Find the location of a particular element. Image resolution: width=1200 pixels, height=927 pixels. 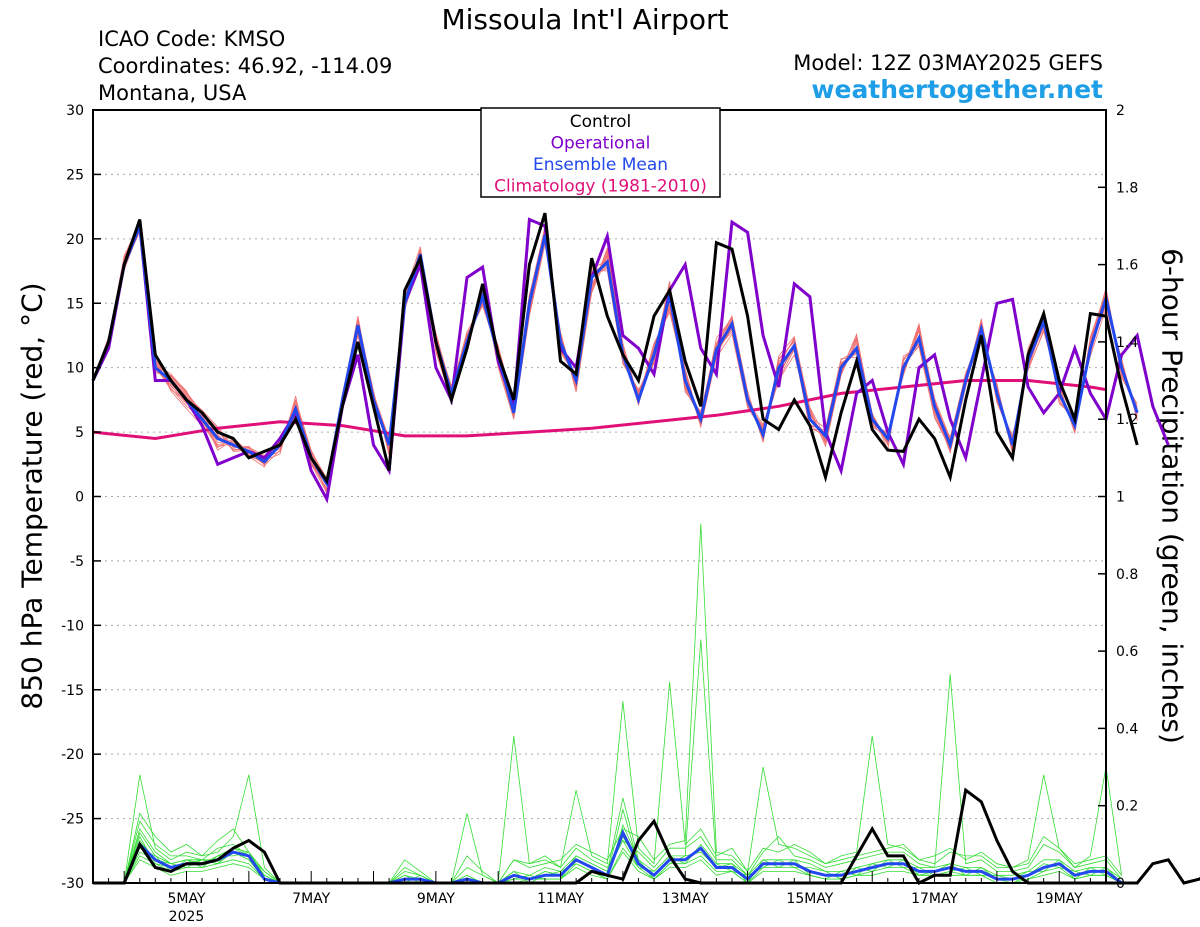

y-tick-label: 5 is located at coordinates (79, 433).